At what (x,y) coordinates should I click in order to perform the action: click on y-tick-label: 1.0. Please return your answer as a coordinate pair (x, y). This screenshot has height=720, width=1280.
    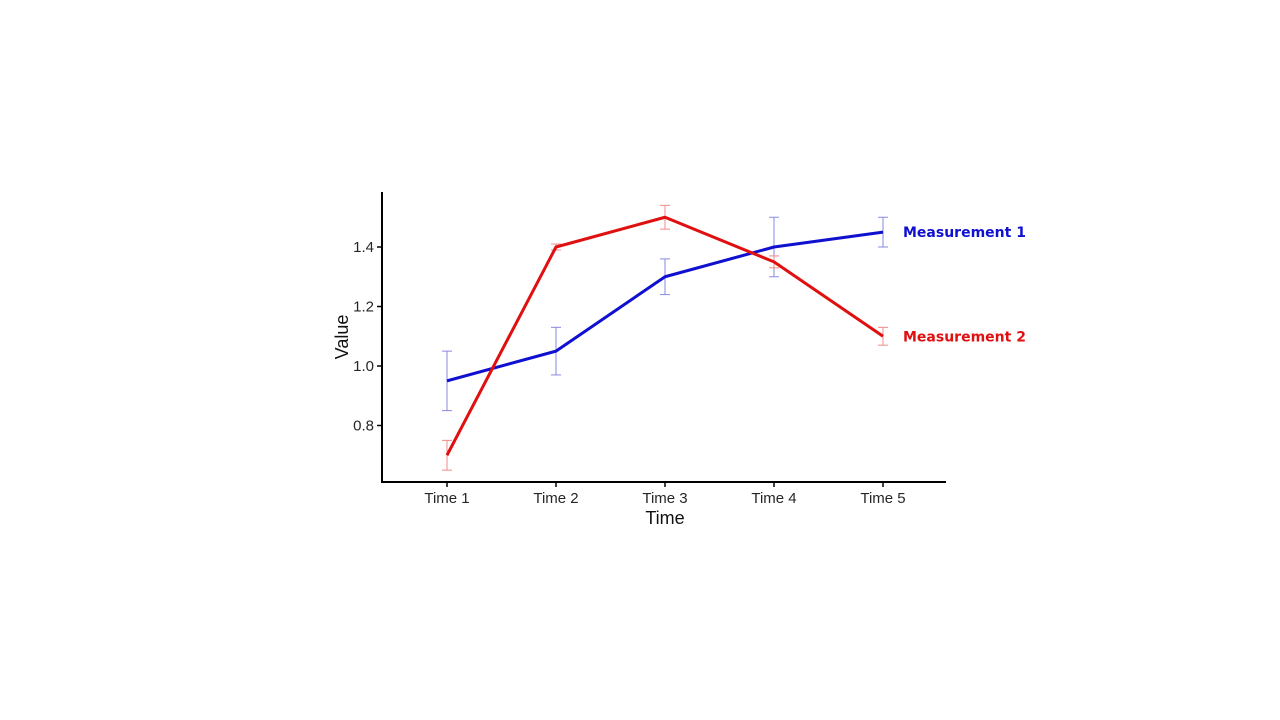
    Looking at the image, I should click on (363, 366).